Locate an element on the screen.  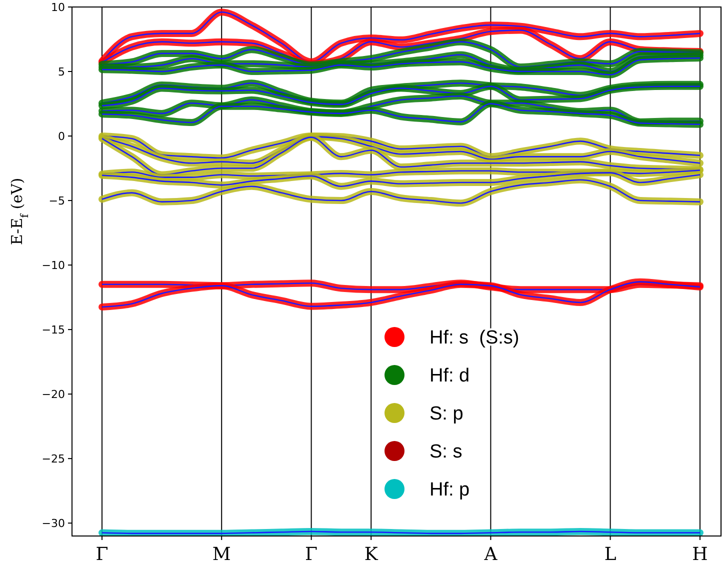
x-tick-label: L is located at coordinates (610, 554).